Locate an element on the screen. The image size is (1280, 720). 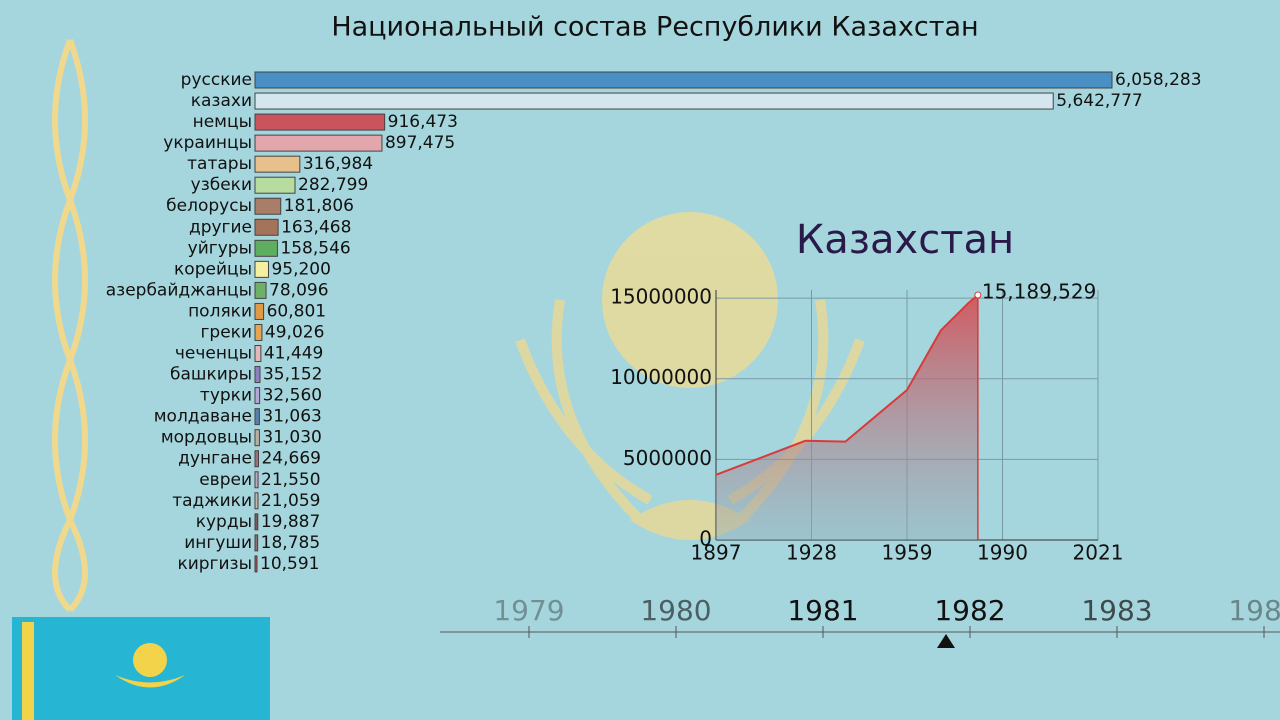
timeline-label: 1982 is located at coordinates (969, 610).